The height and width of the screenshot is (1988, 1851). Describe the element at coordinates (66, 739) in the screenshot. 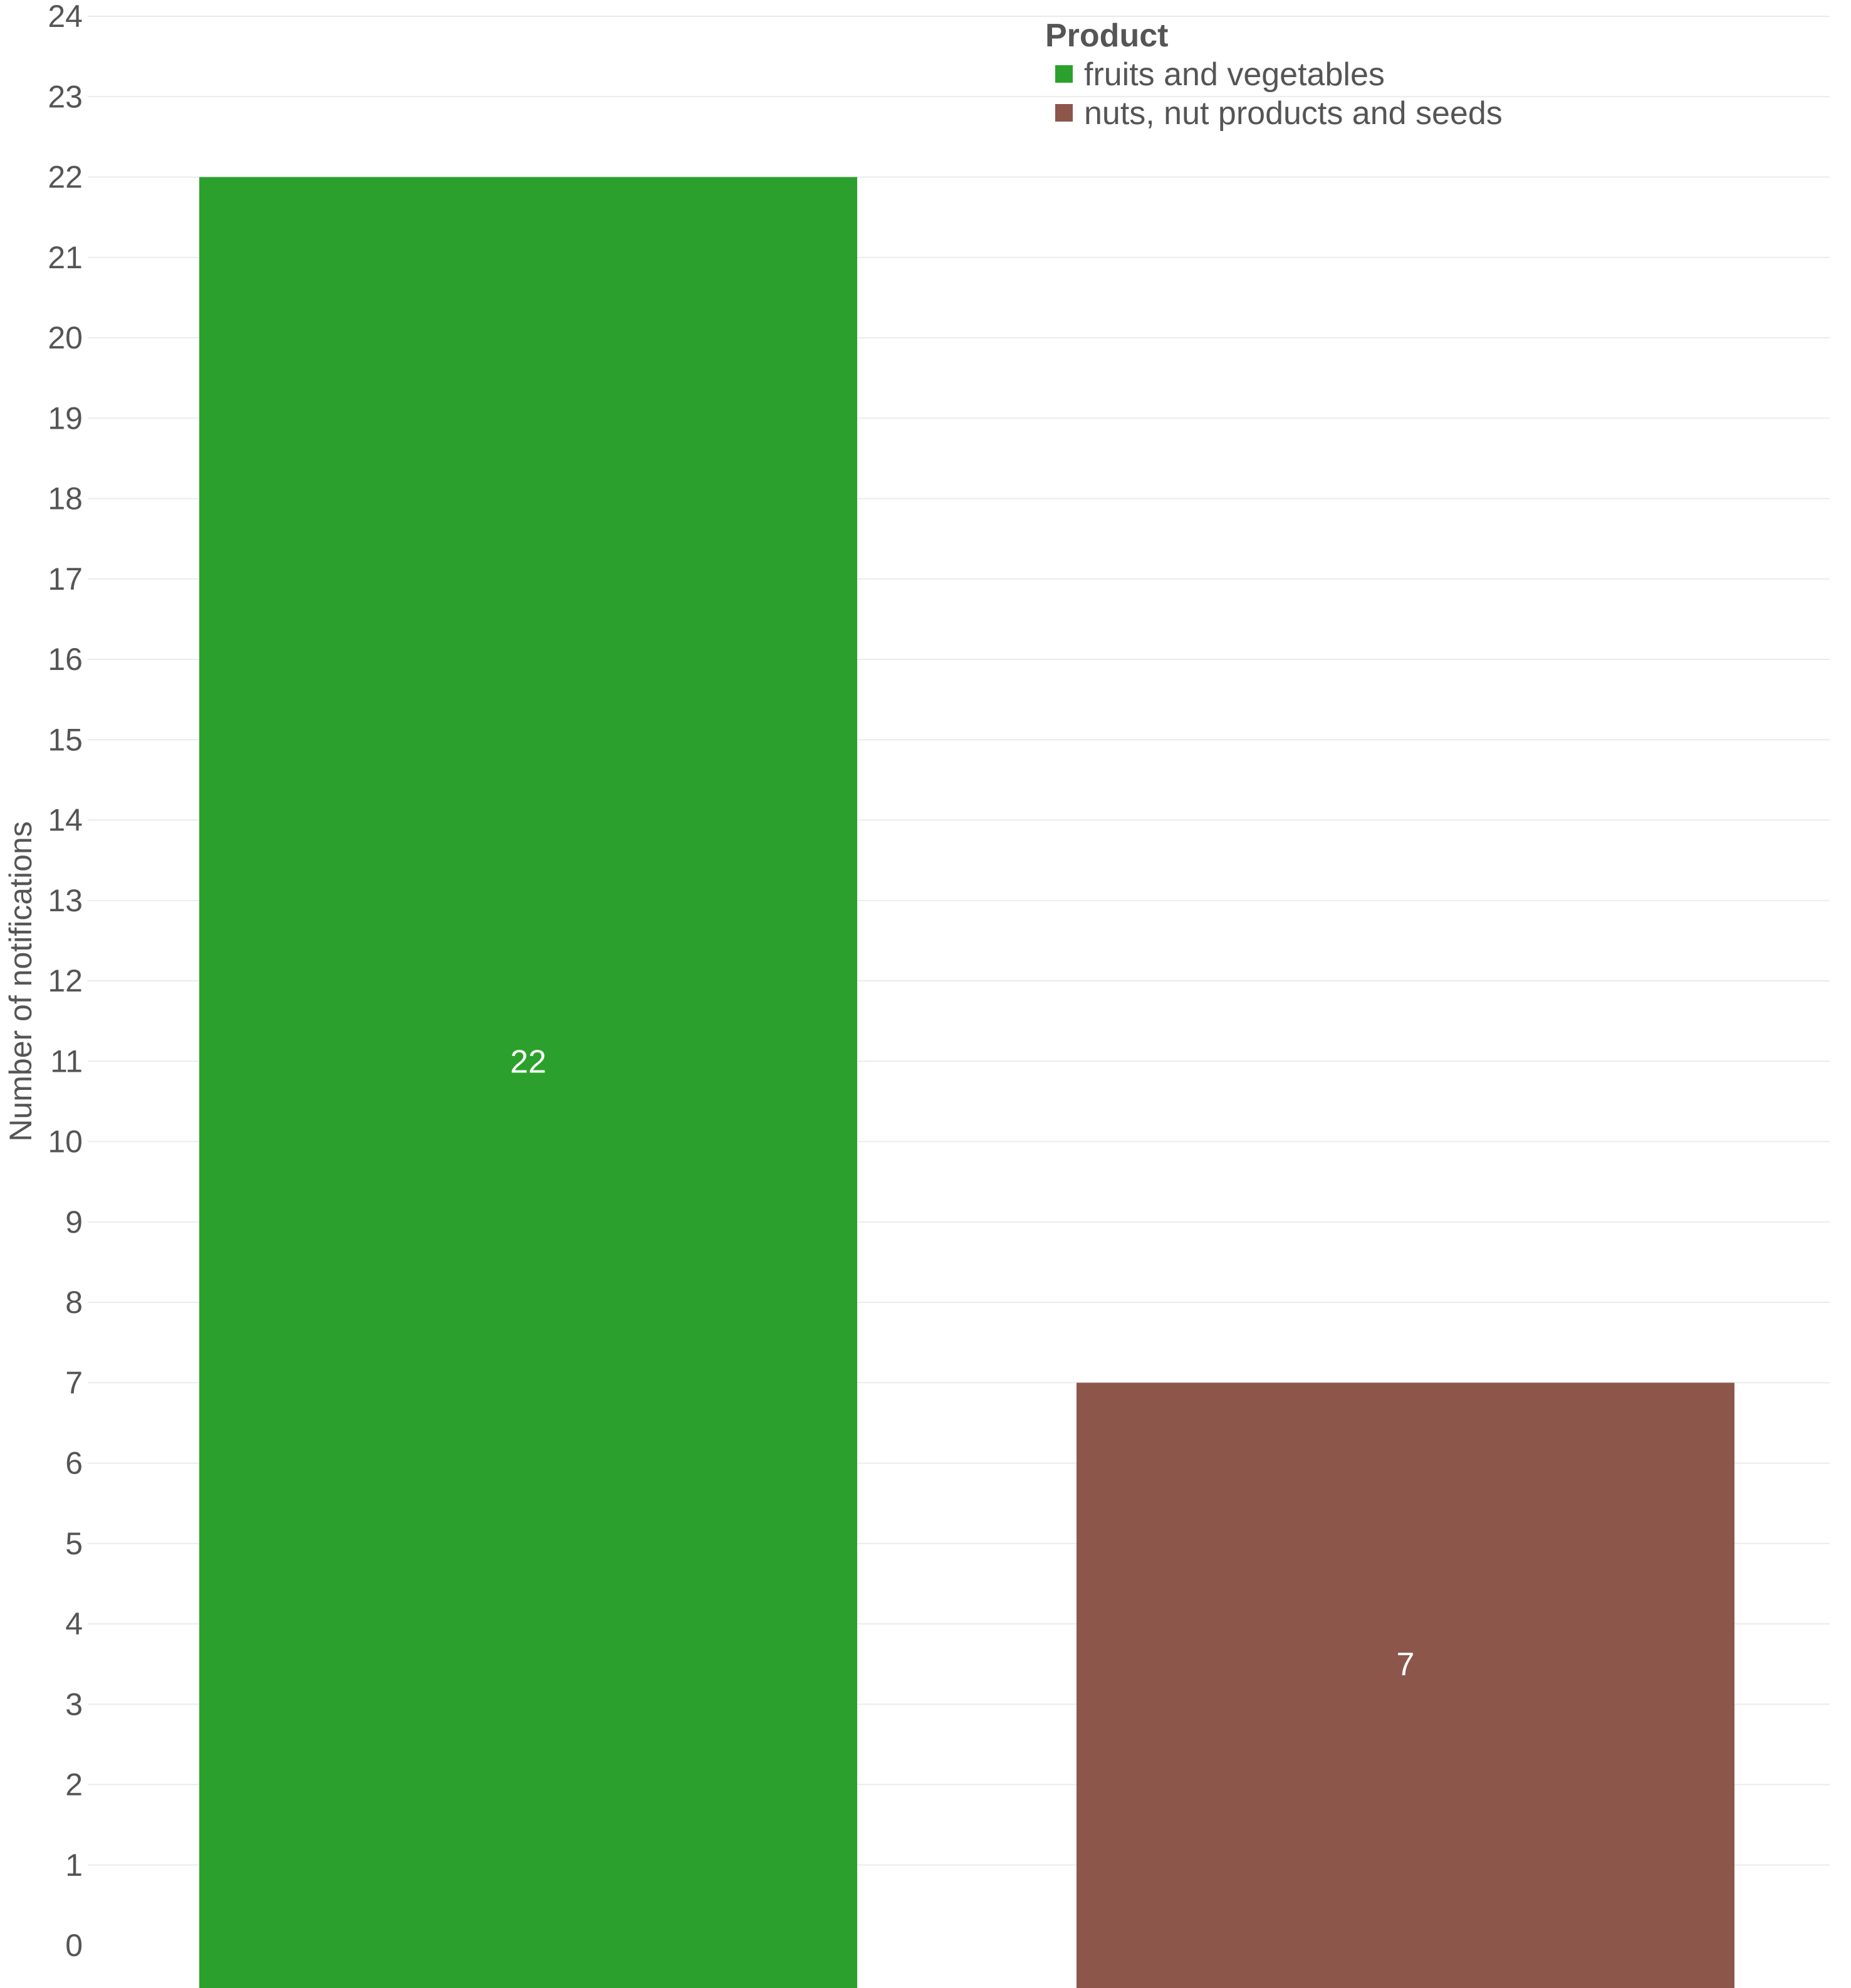

I see `y-tick-label: 15` at that location.